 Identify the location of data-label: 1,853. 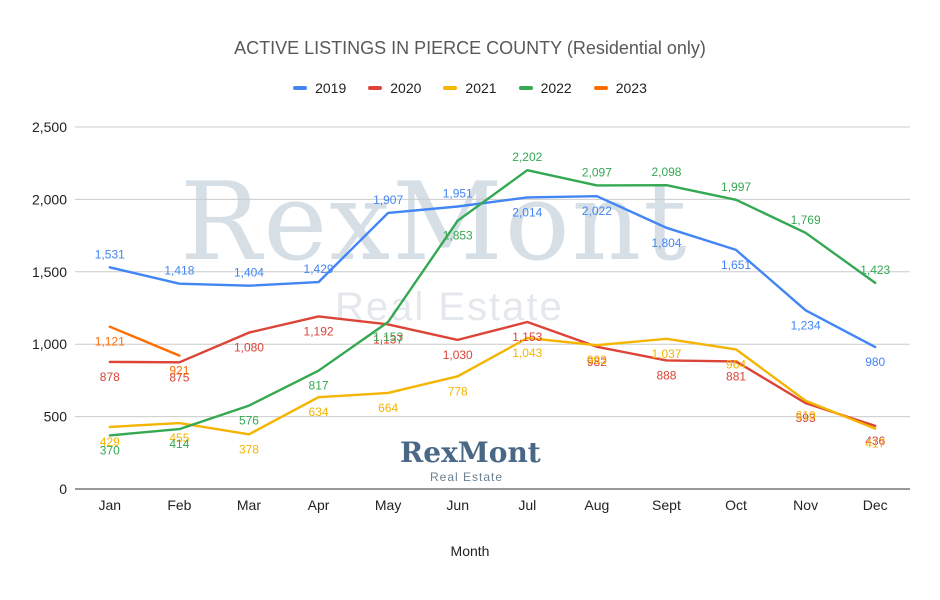
(458, 236).